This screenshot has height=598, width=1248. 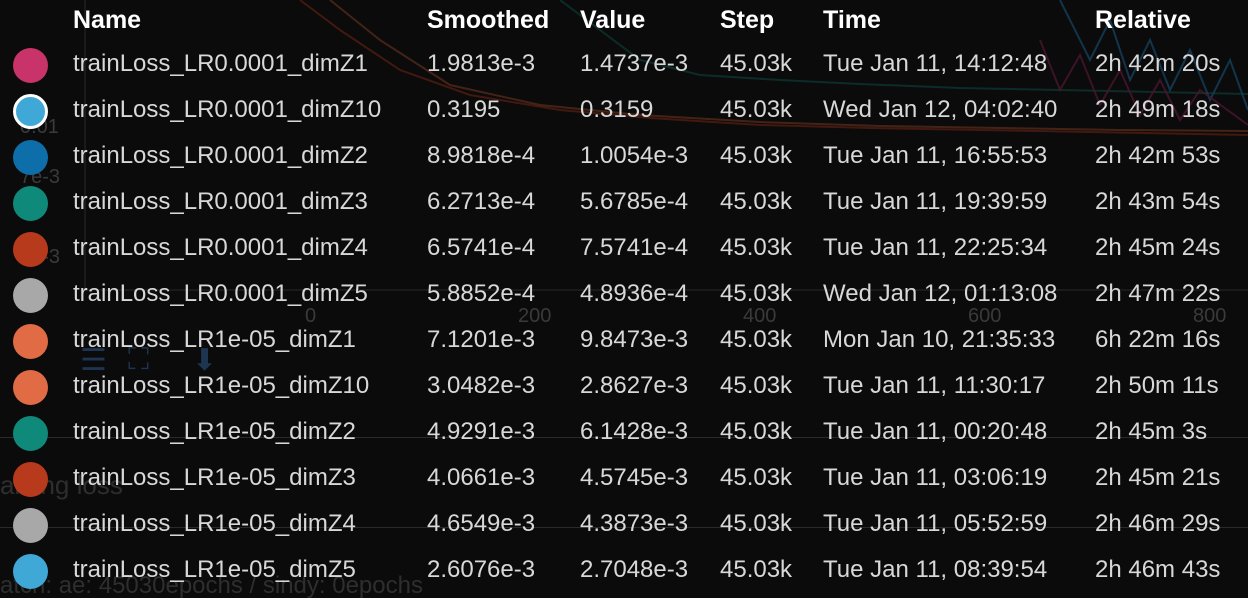 I want to click on cell-smoothed: 4.6549e-3, so click(x=481, y=523).